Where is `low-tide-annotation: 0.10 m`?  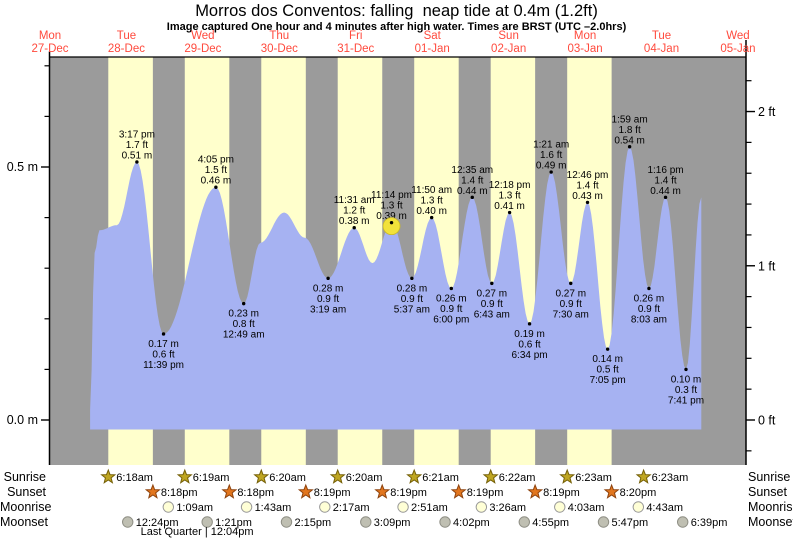
low-tide-annotation: 0.10 m is located at coordinates (686, 379).